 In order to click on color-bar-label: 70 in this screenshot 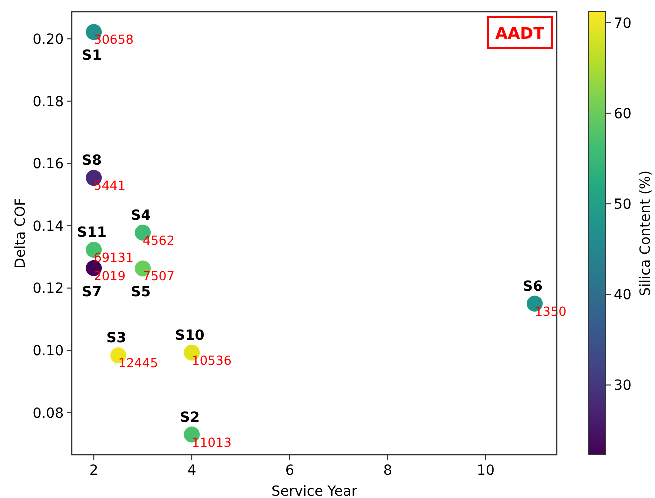, I will do `click(623, 24)`.